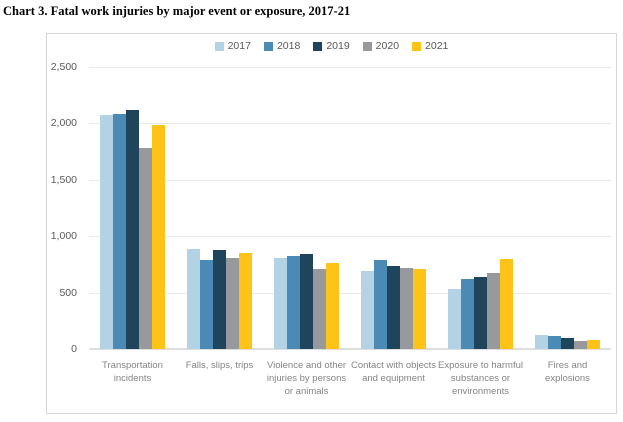 This screenshot has height=422, width=623. What do you see at coordinates (567, 372) in the screenshot?
I see `category-label: Fires and explosions` at bounding box center [567, 372].